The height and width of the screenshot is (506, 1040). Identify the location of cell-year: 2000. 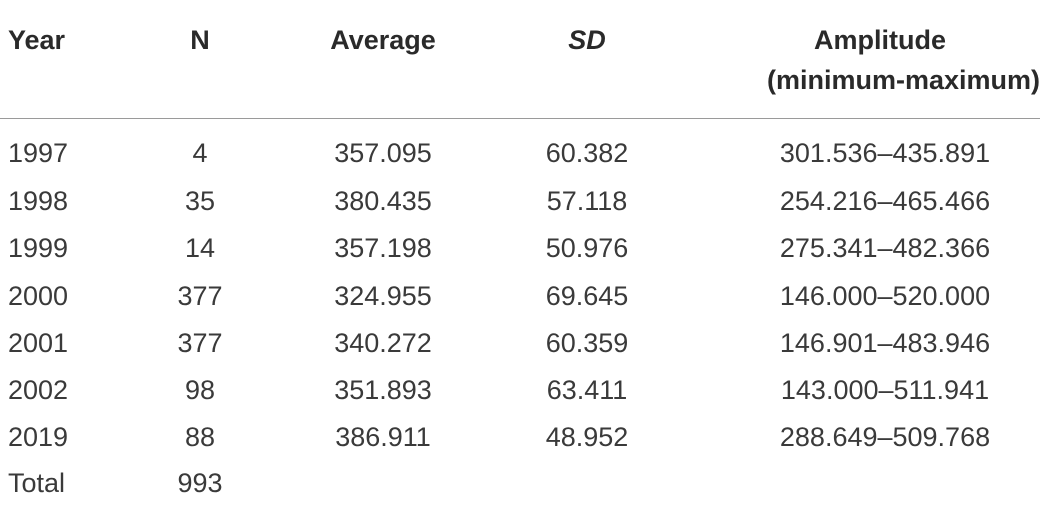
(38, 296).